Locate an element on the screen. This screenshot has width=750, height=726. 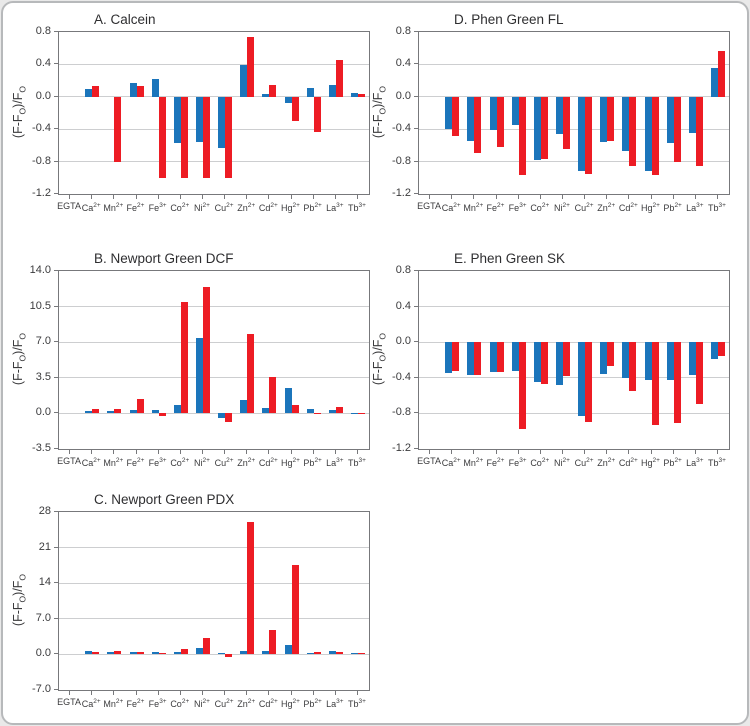
y-axis-label: (F-FO)/FO is located at coordinates (379, 112).